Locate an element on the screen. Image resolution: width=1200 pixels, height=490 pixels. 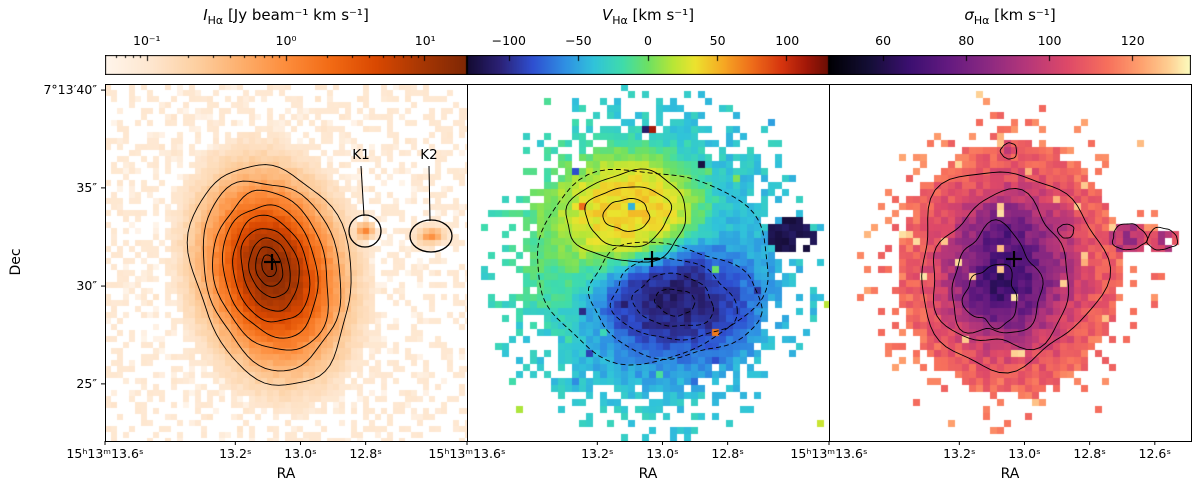
velocity-colorbar is located at coordinates (648, 65).